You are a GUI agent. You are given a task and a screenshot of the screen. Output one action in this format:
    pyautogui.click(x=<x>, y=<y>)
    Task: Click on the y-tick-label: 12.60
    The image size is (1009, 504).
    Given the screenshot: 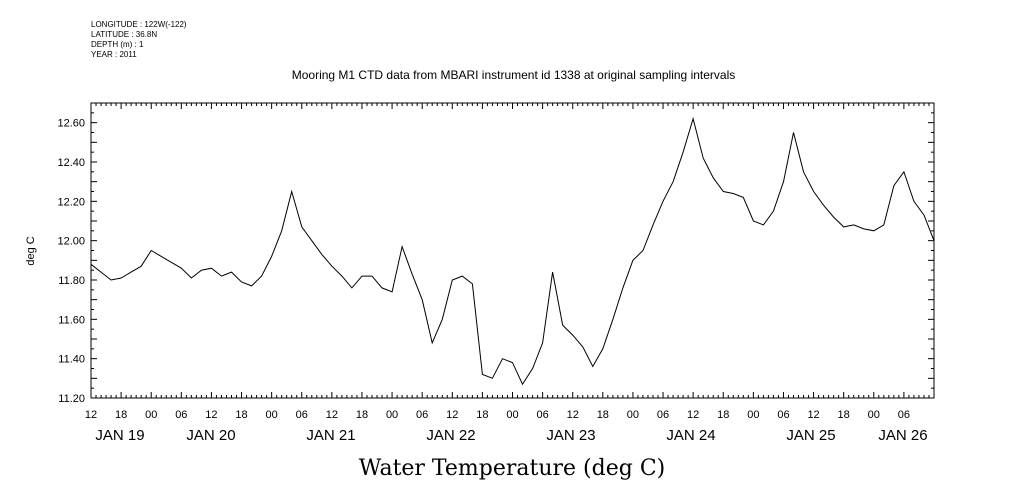 What is the action you would take?
    pyautogui.click(x=71, y=124)
    